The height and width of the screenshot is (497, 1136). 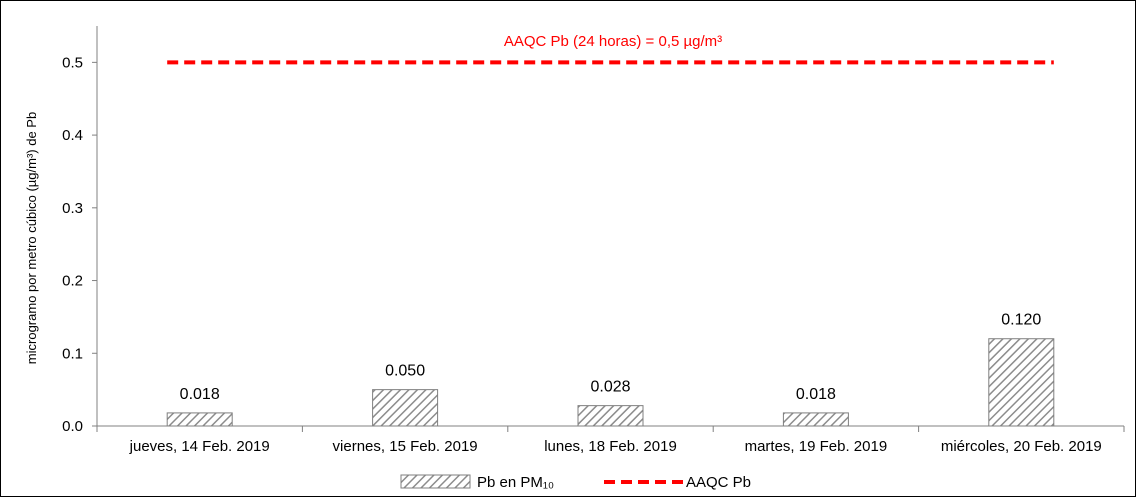 What do you see at coordinates (72, 208) in the screenshot?
I see `y-tick-label: 0.3` at bounding box center [72, 208].